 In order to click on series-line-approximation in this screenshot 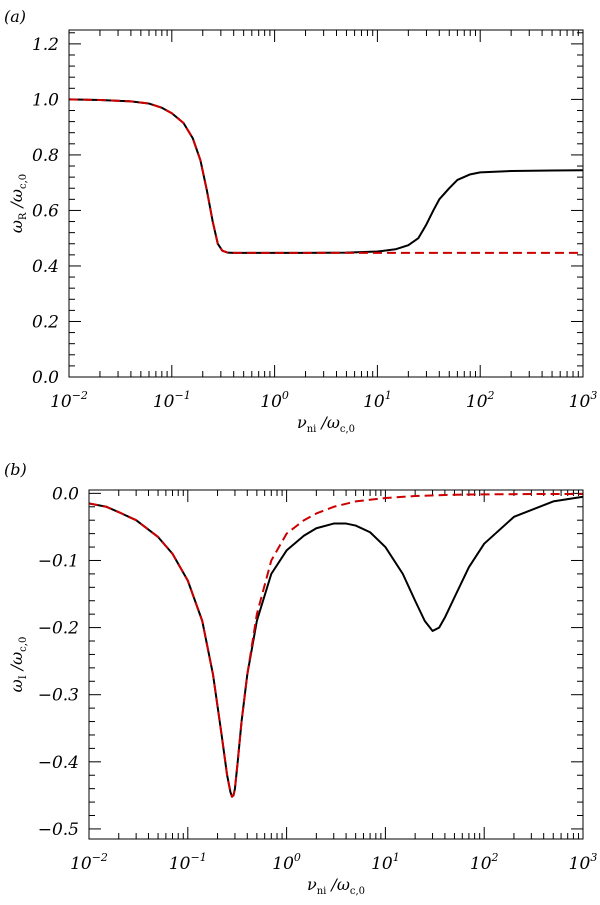, I will do `click(325, 176)`.